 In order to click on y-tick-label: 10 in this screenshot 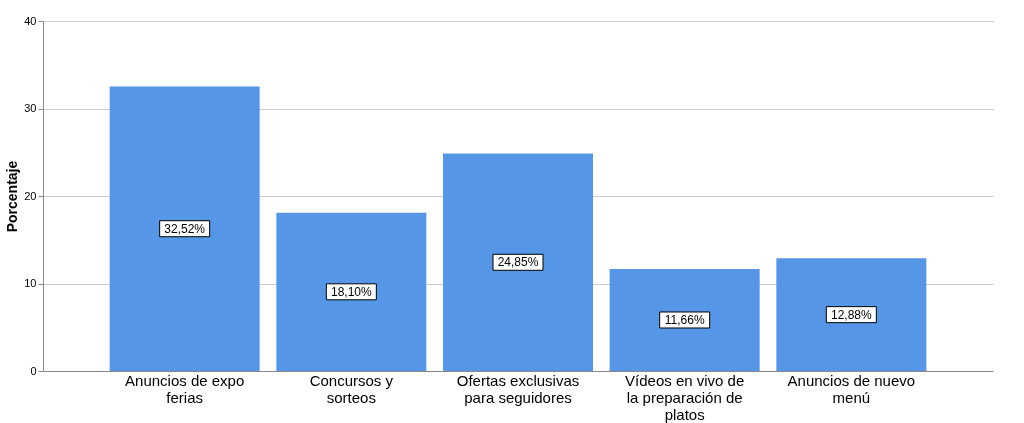, I will do `click(30, 283)`.